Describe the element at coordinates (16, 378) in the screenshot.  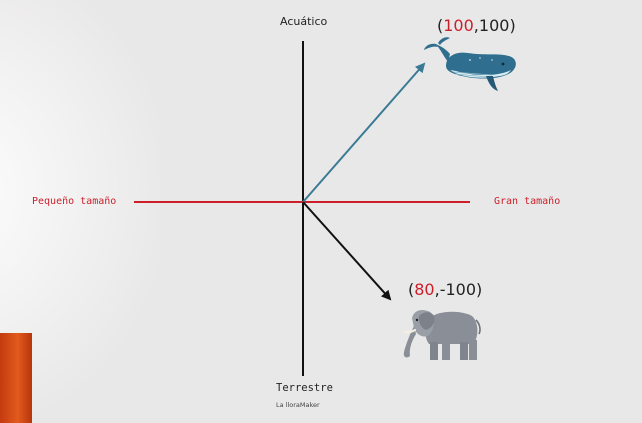
I see `orange-corner-tab` at that location.